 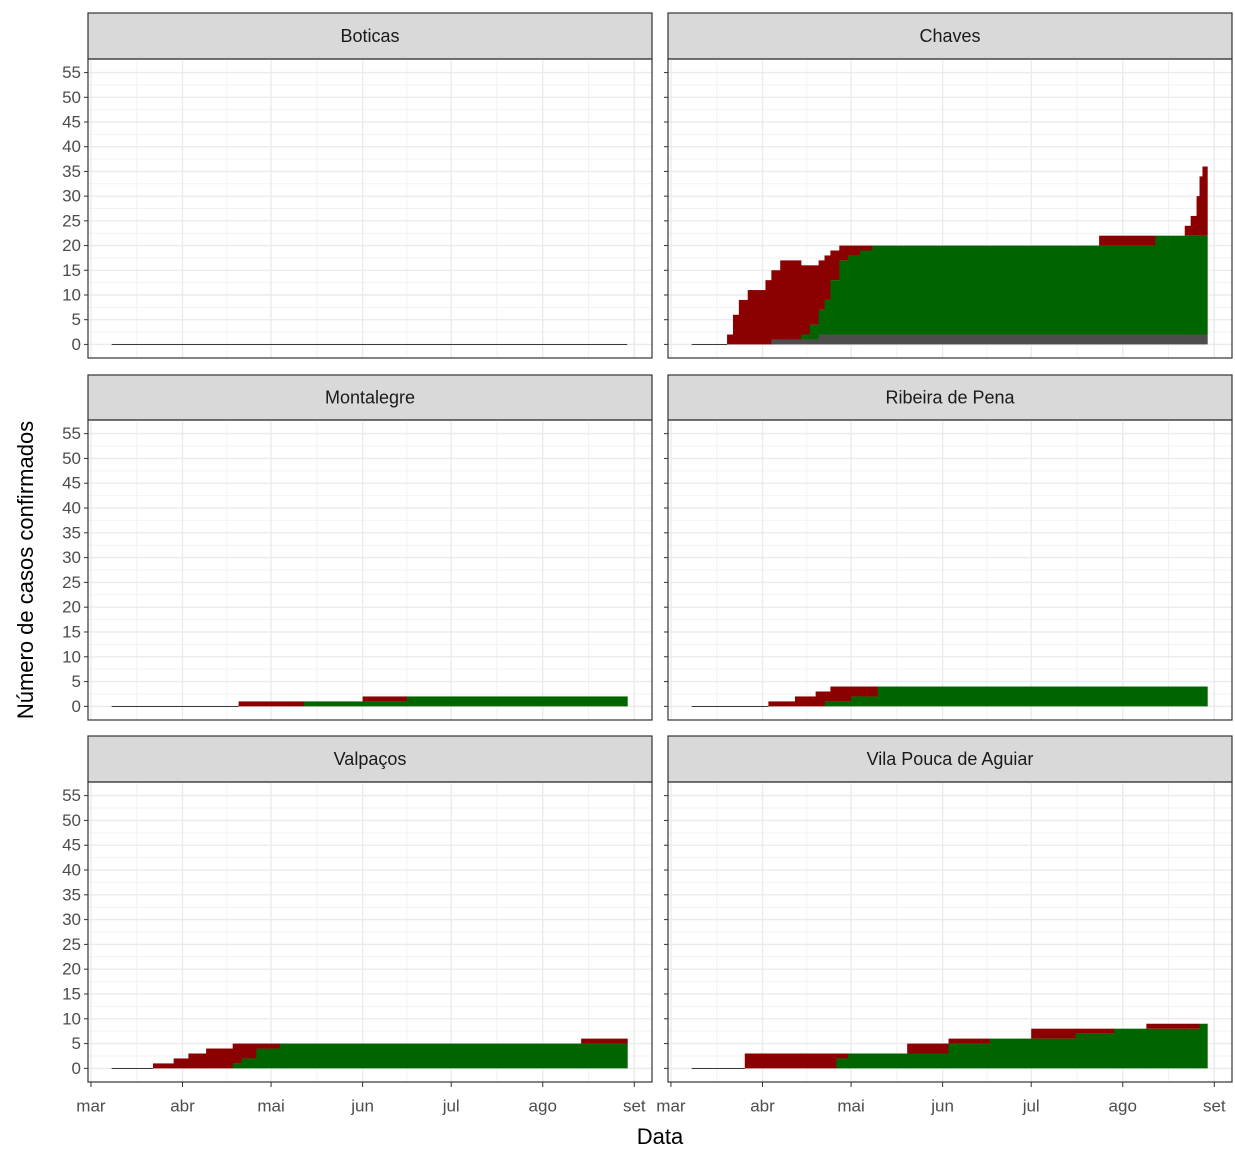 I want to click on facet-title: Montalegre, so click(x=370, y=397).